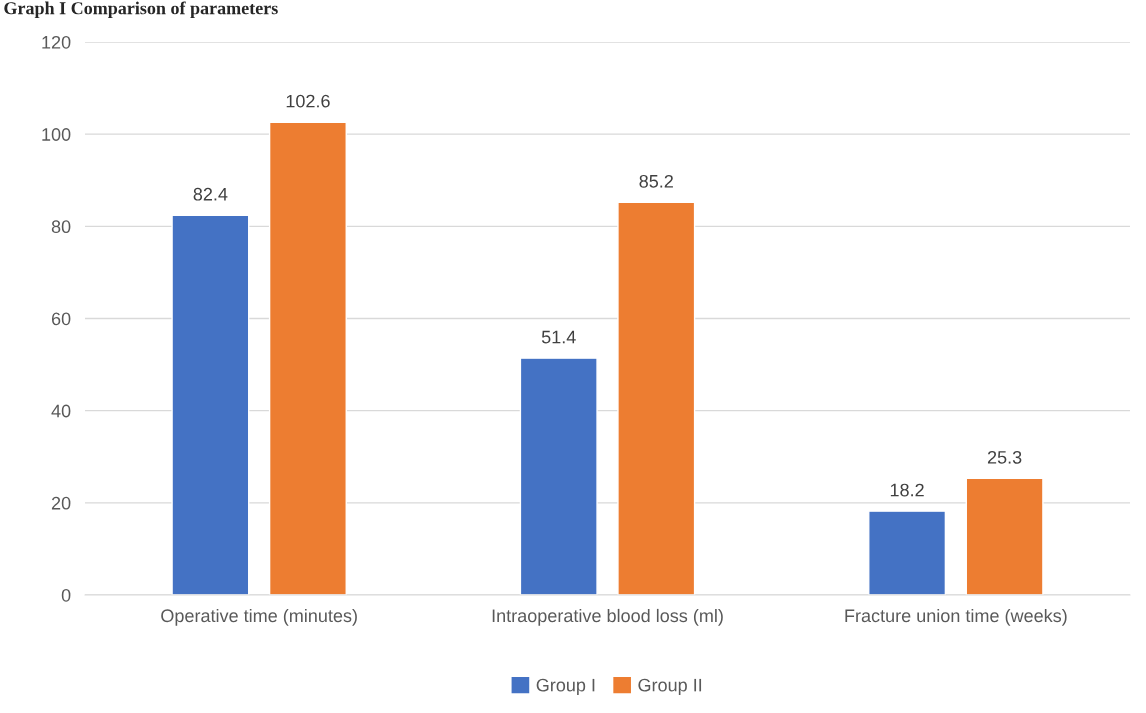 This screenshot has height=713, width=1146. Describe the element at coordinates (66, 595) in the screenshot. I see `y-tick-label: 0` at that location.